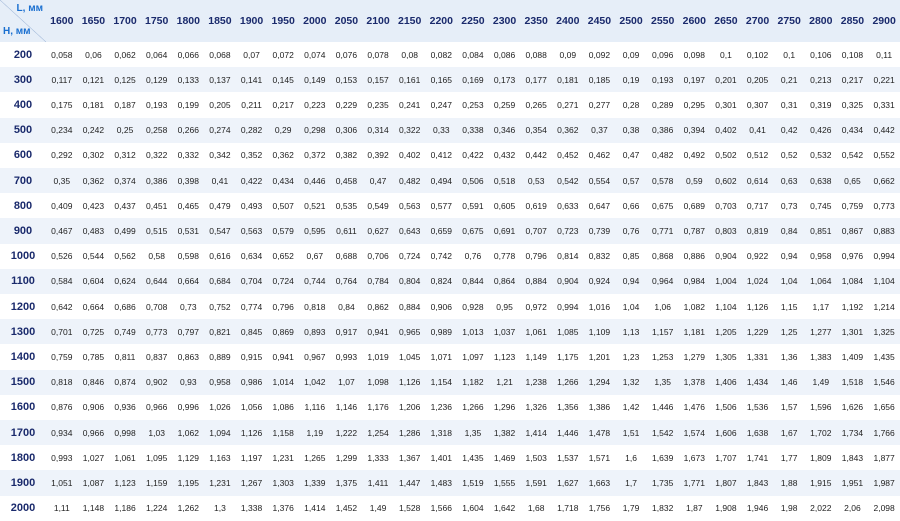 The height and width of the screenshot is (521, 900). I want to click on table-cell: 0,928, so click(473, 306).